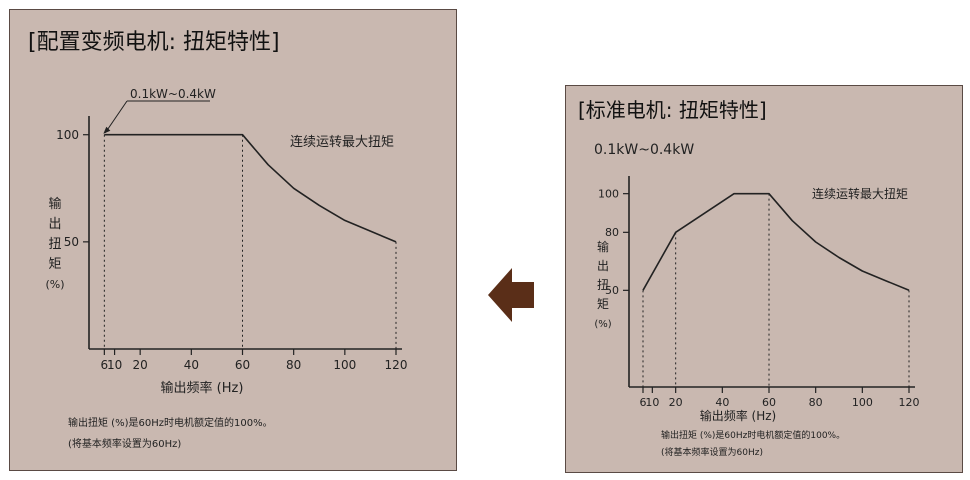 This screenshot has height=480, width=970. Describe the element at coordinates (116, 116) in the screenshot. I see `range-leader` at that location.